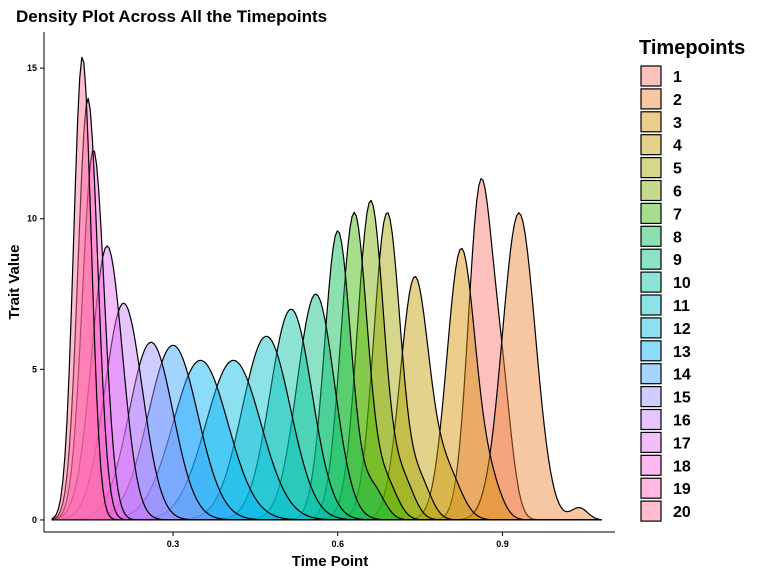  What do you see at coordinates (682, 466) in the screenshot?
I see `legend-label-18: 18` at bounding box center [682, 466].